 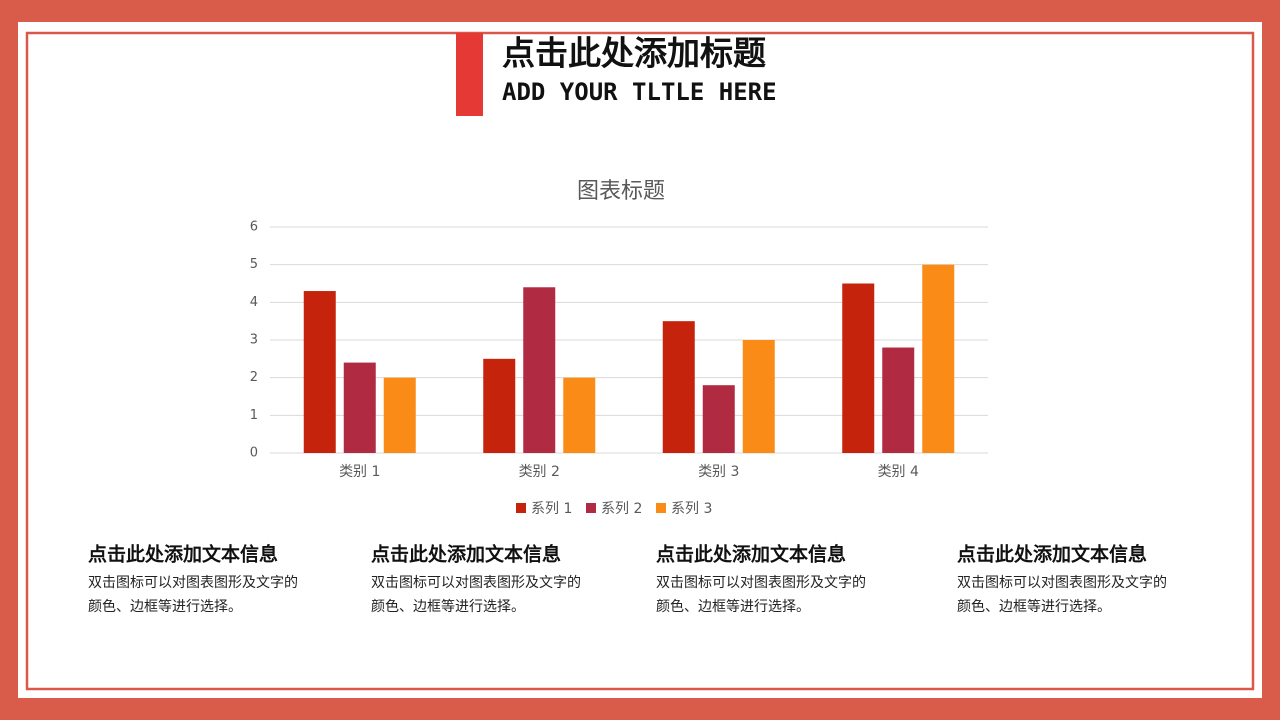 What do you see at coordinates (691, 509) in the screenshot?
I see `legend-label: 系列 3` at bounding box center [691, 509].